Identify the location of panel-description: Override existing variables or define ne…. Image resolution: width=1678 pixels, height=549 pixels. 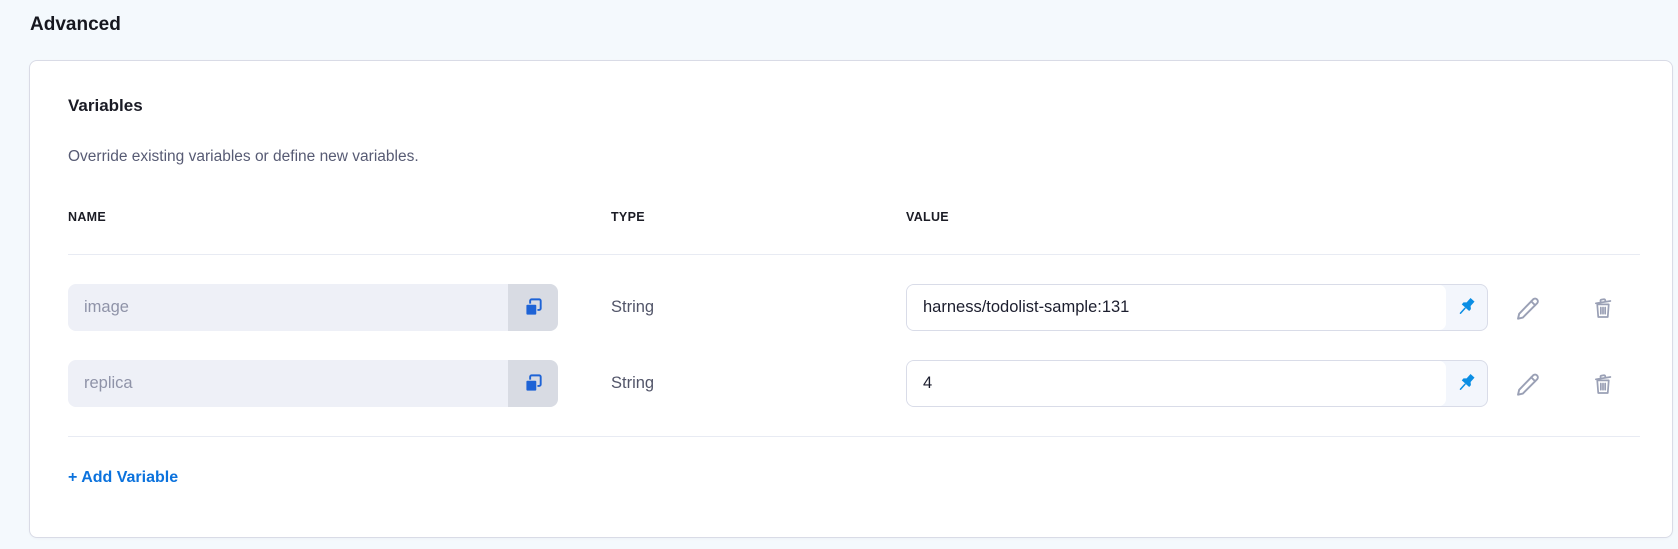
(243, 156).